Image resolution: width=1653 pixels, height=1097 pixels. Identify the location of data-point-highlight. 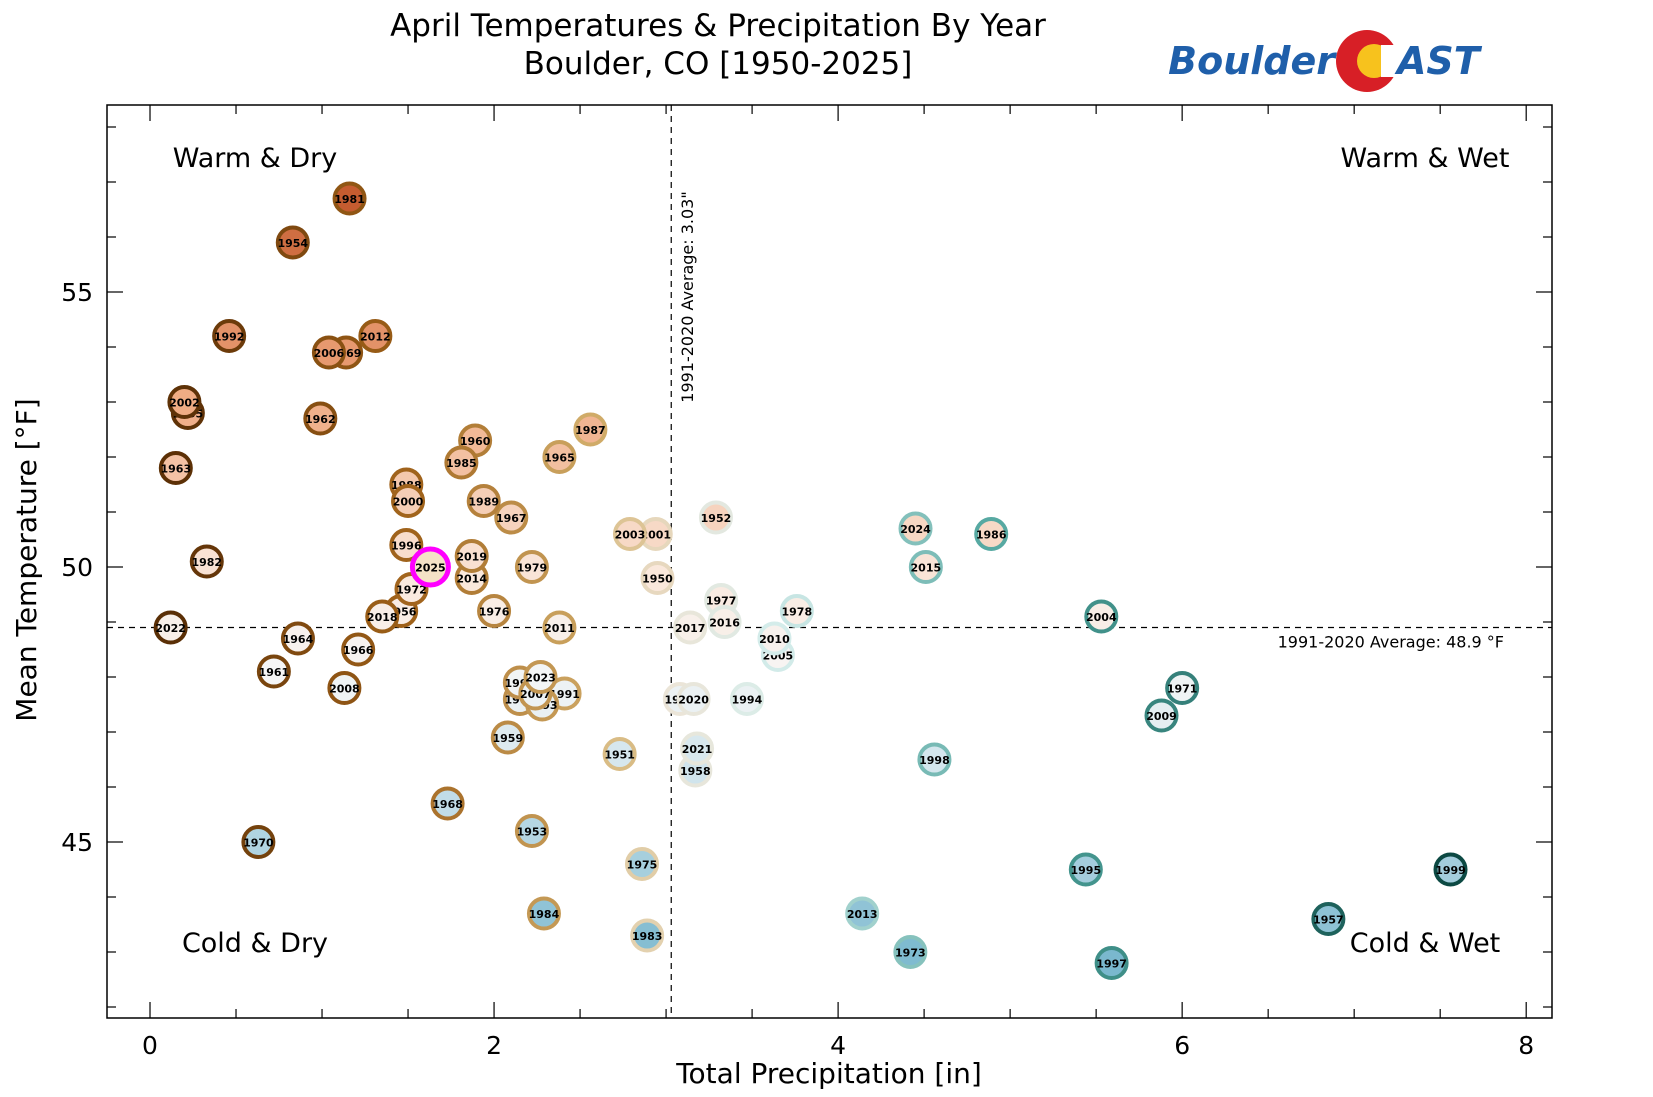
(430, 567).